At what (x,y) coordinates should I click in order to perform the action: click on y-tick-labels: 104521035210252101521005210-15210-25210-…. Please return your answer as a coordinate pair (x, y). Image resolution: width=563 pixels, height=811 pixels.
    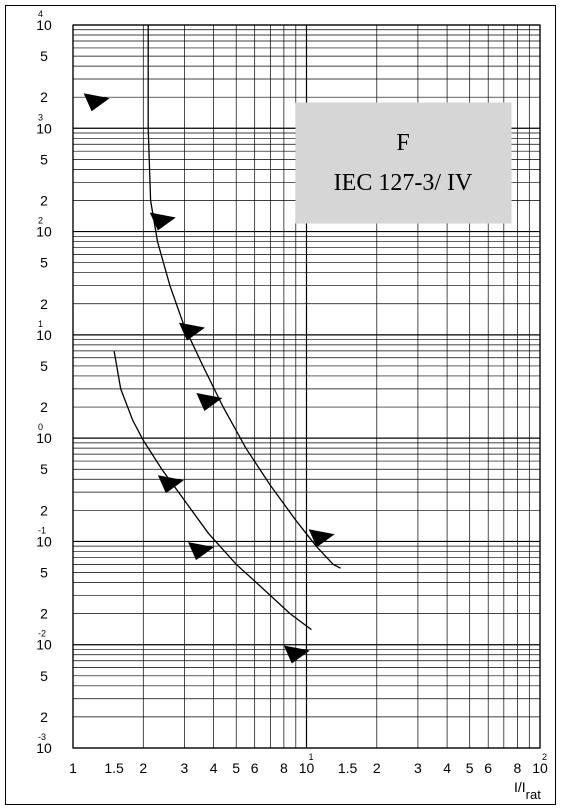
    Looking at the image, I should click on (44, 382).